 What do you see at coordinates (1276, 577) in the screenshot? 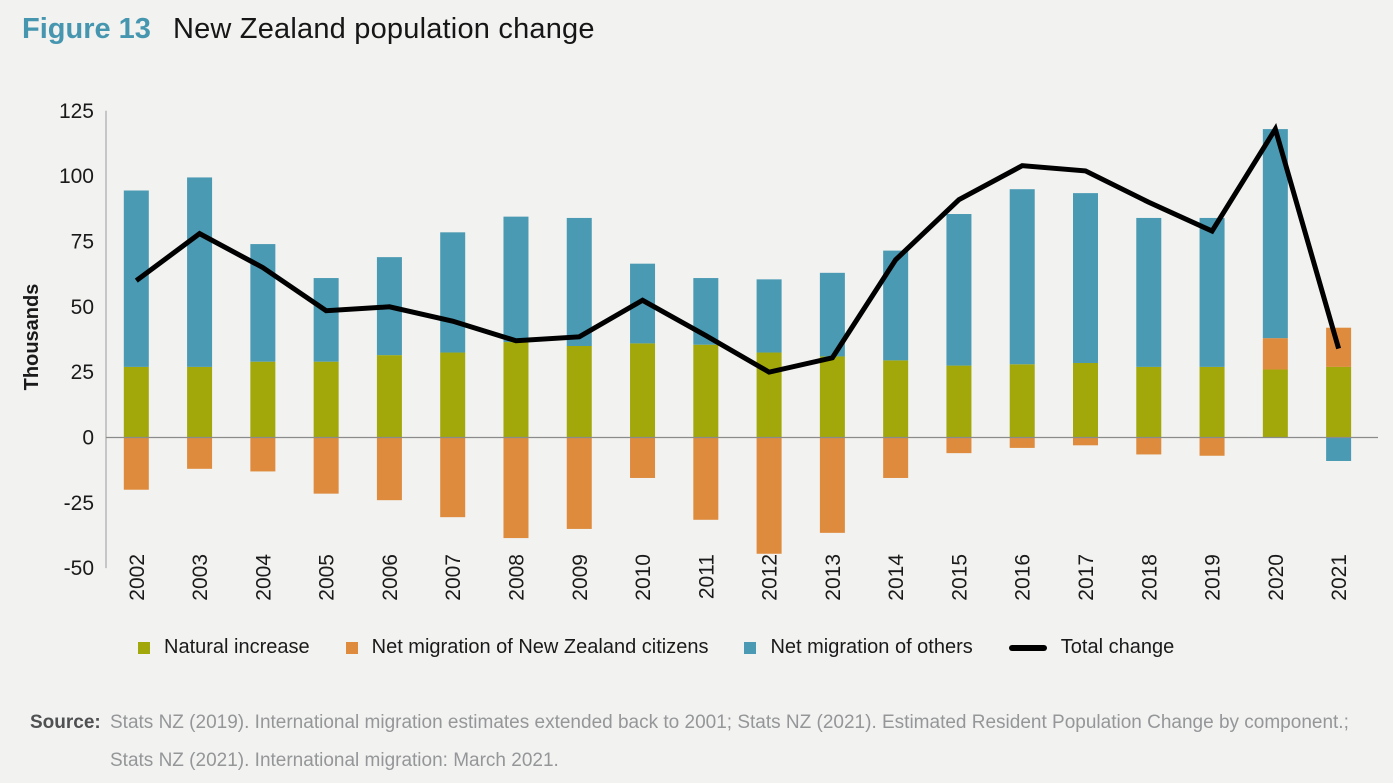
I see `x-tick-label: 2020` at bounding box center [1276, 577].